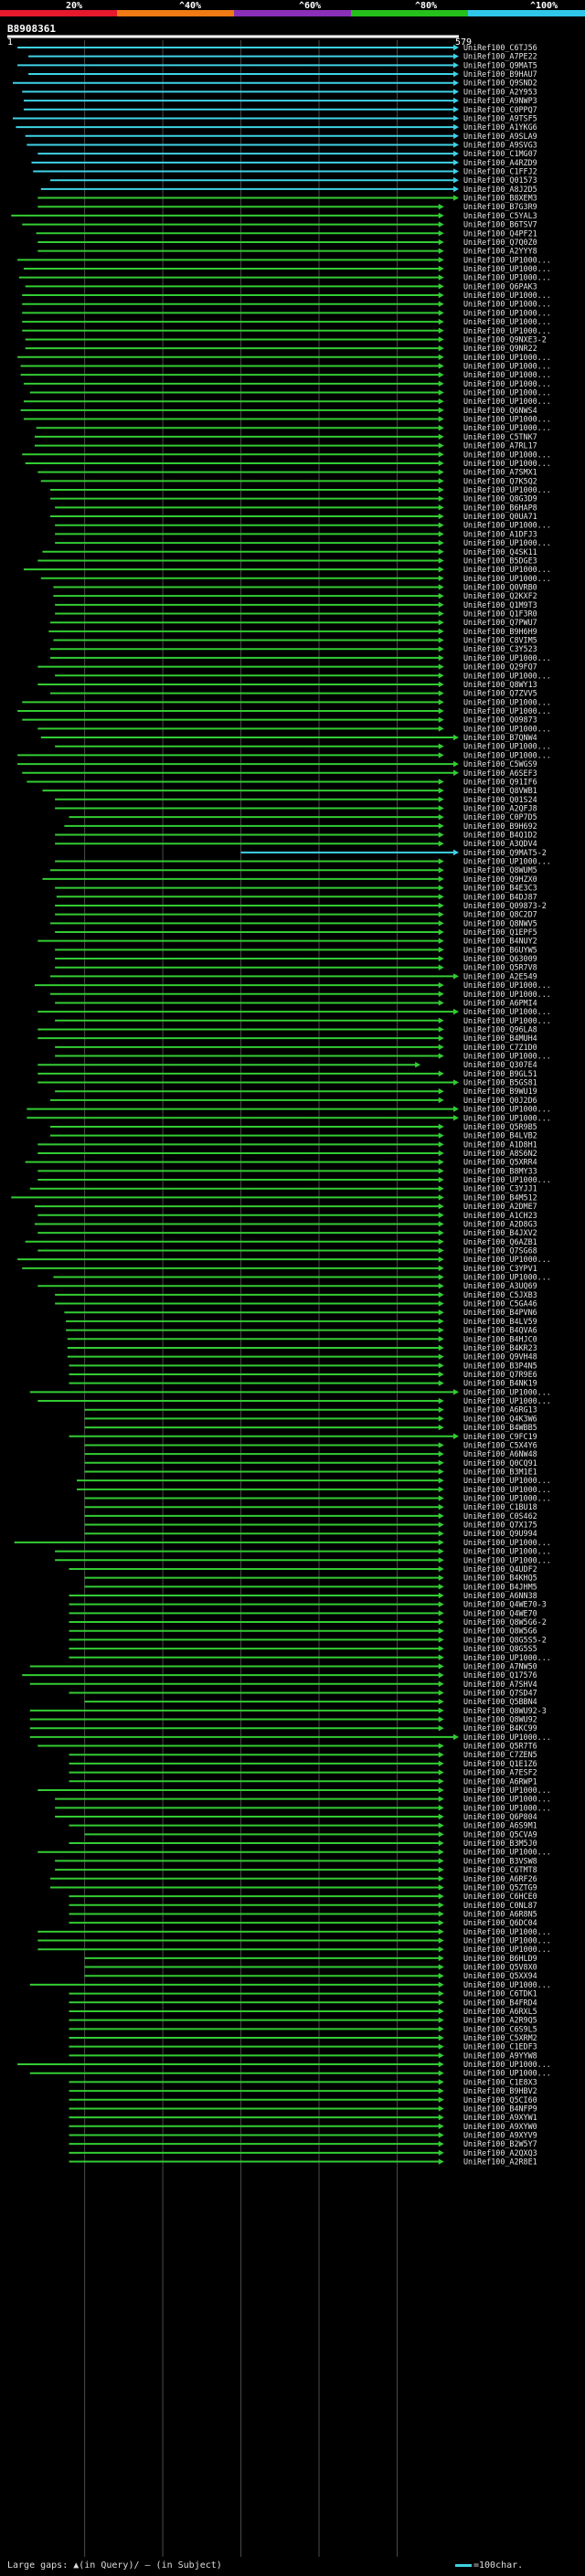  What do you see at coordinates (500, 614) in the screenshot?
I see `hit-label: UniRef100_Q1F3R0` at bounding box center [500, 614].